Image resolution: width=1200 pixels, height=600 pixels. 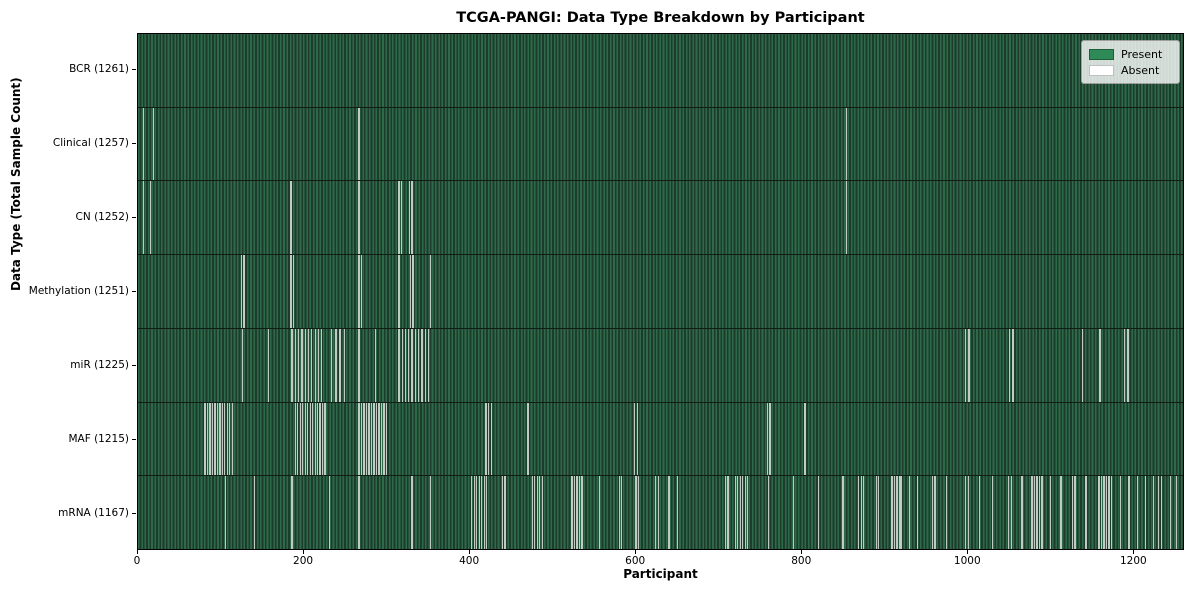 I want to click on y-tick-mark, so click(x=134, y=70).